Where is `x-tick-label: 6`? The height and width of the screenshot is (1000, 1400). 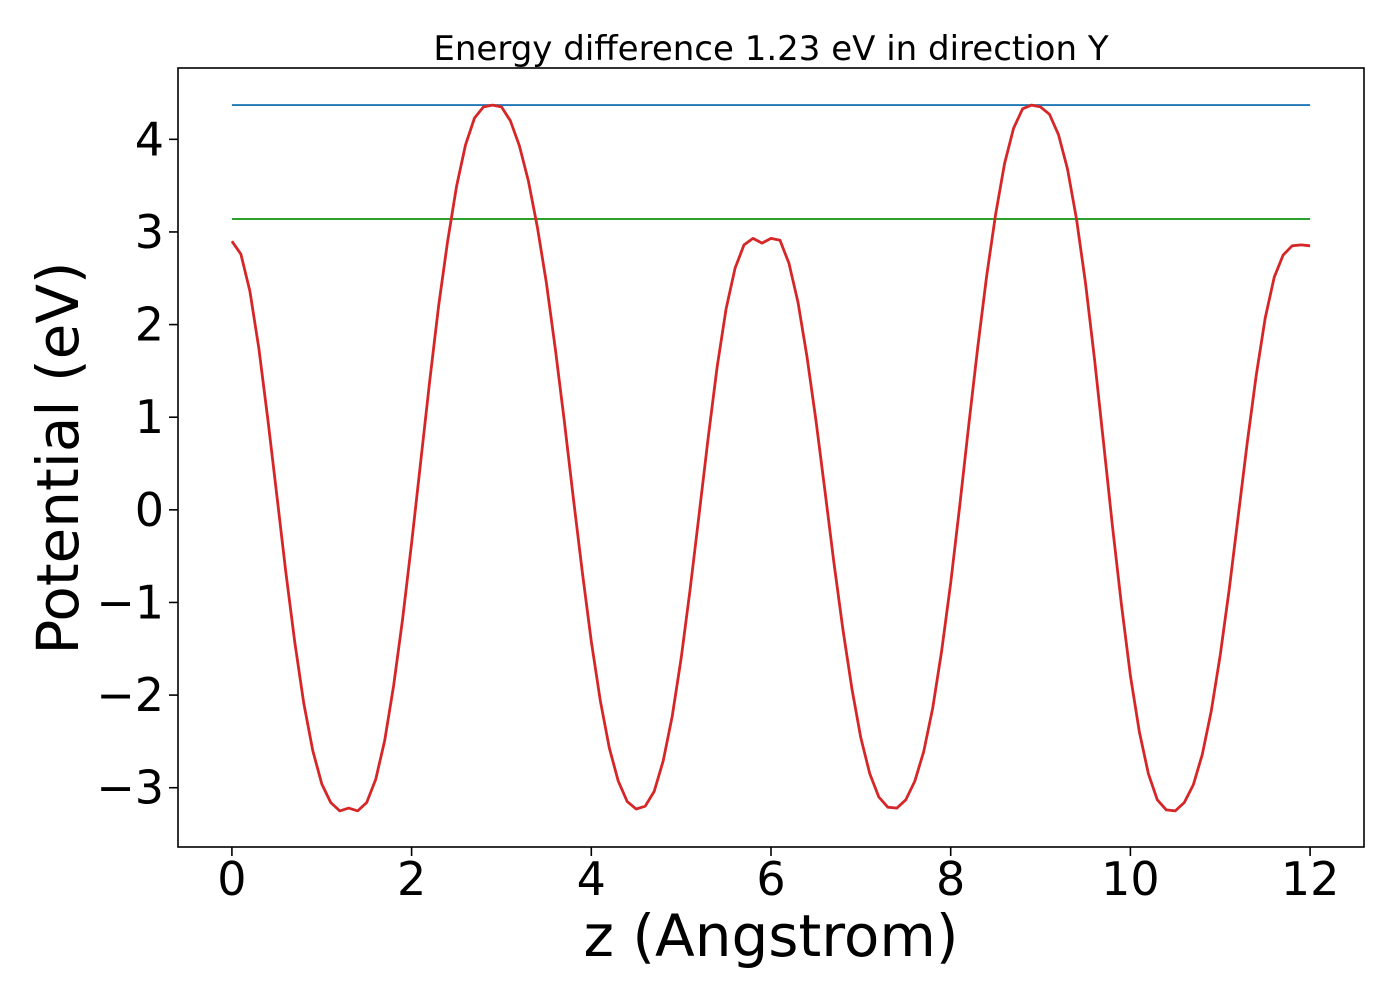
x-tick-label: 6 is located at coordinates (770, 879).